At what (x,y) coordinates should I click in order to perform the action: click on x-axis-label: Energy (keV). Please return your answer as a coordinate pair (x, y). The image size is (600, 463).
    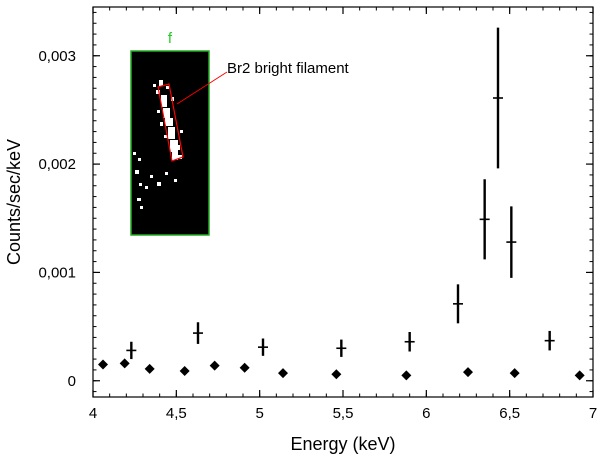
    Looking at the image, I should click on (342, 444).